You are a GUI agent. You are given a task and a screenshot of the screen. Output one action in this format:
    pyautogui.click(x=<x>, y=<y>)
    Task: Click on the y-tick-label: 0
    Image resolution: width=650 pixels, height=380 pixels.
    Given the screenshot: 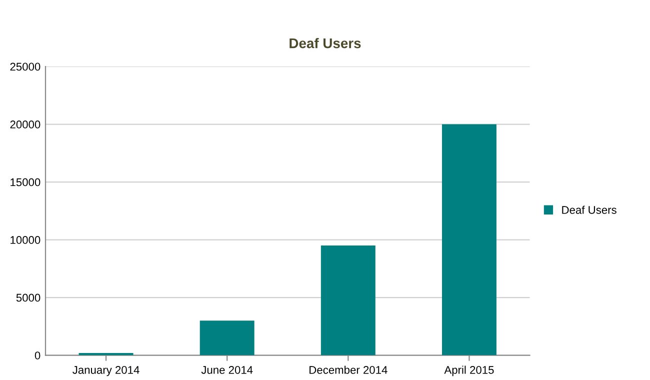 What is the action you would take?
    pyautogui.click(x=37, y=356)
    